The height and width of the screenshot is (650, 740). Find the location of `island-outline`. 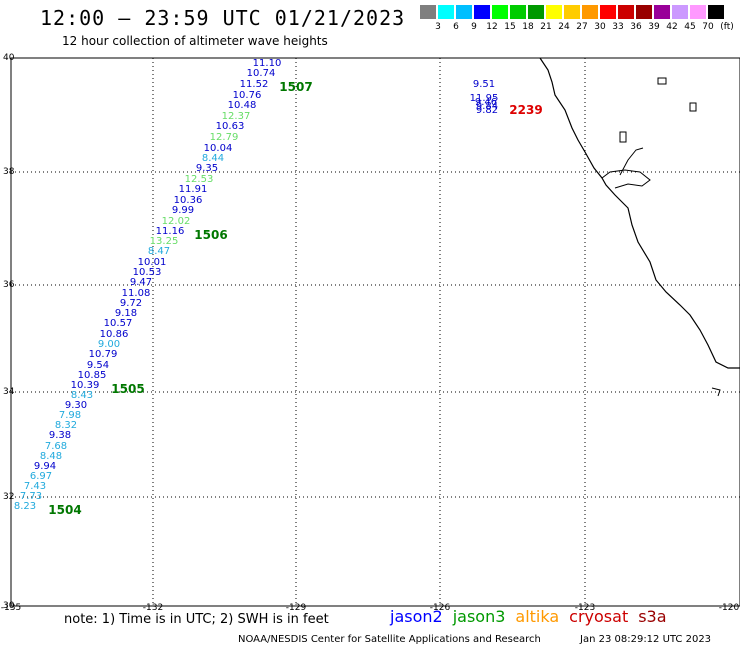

island-outline is located at coordinates (716, 392).